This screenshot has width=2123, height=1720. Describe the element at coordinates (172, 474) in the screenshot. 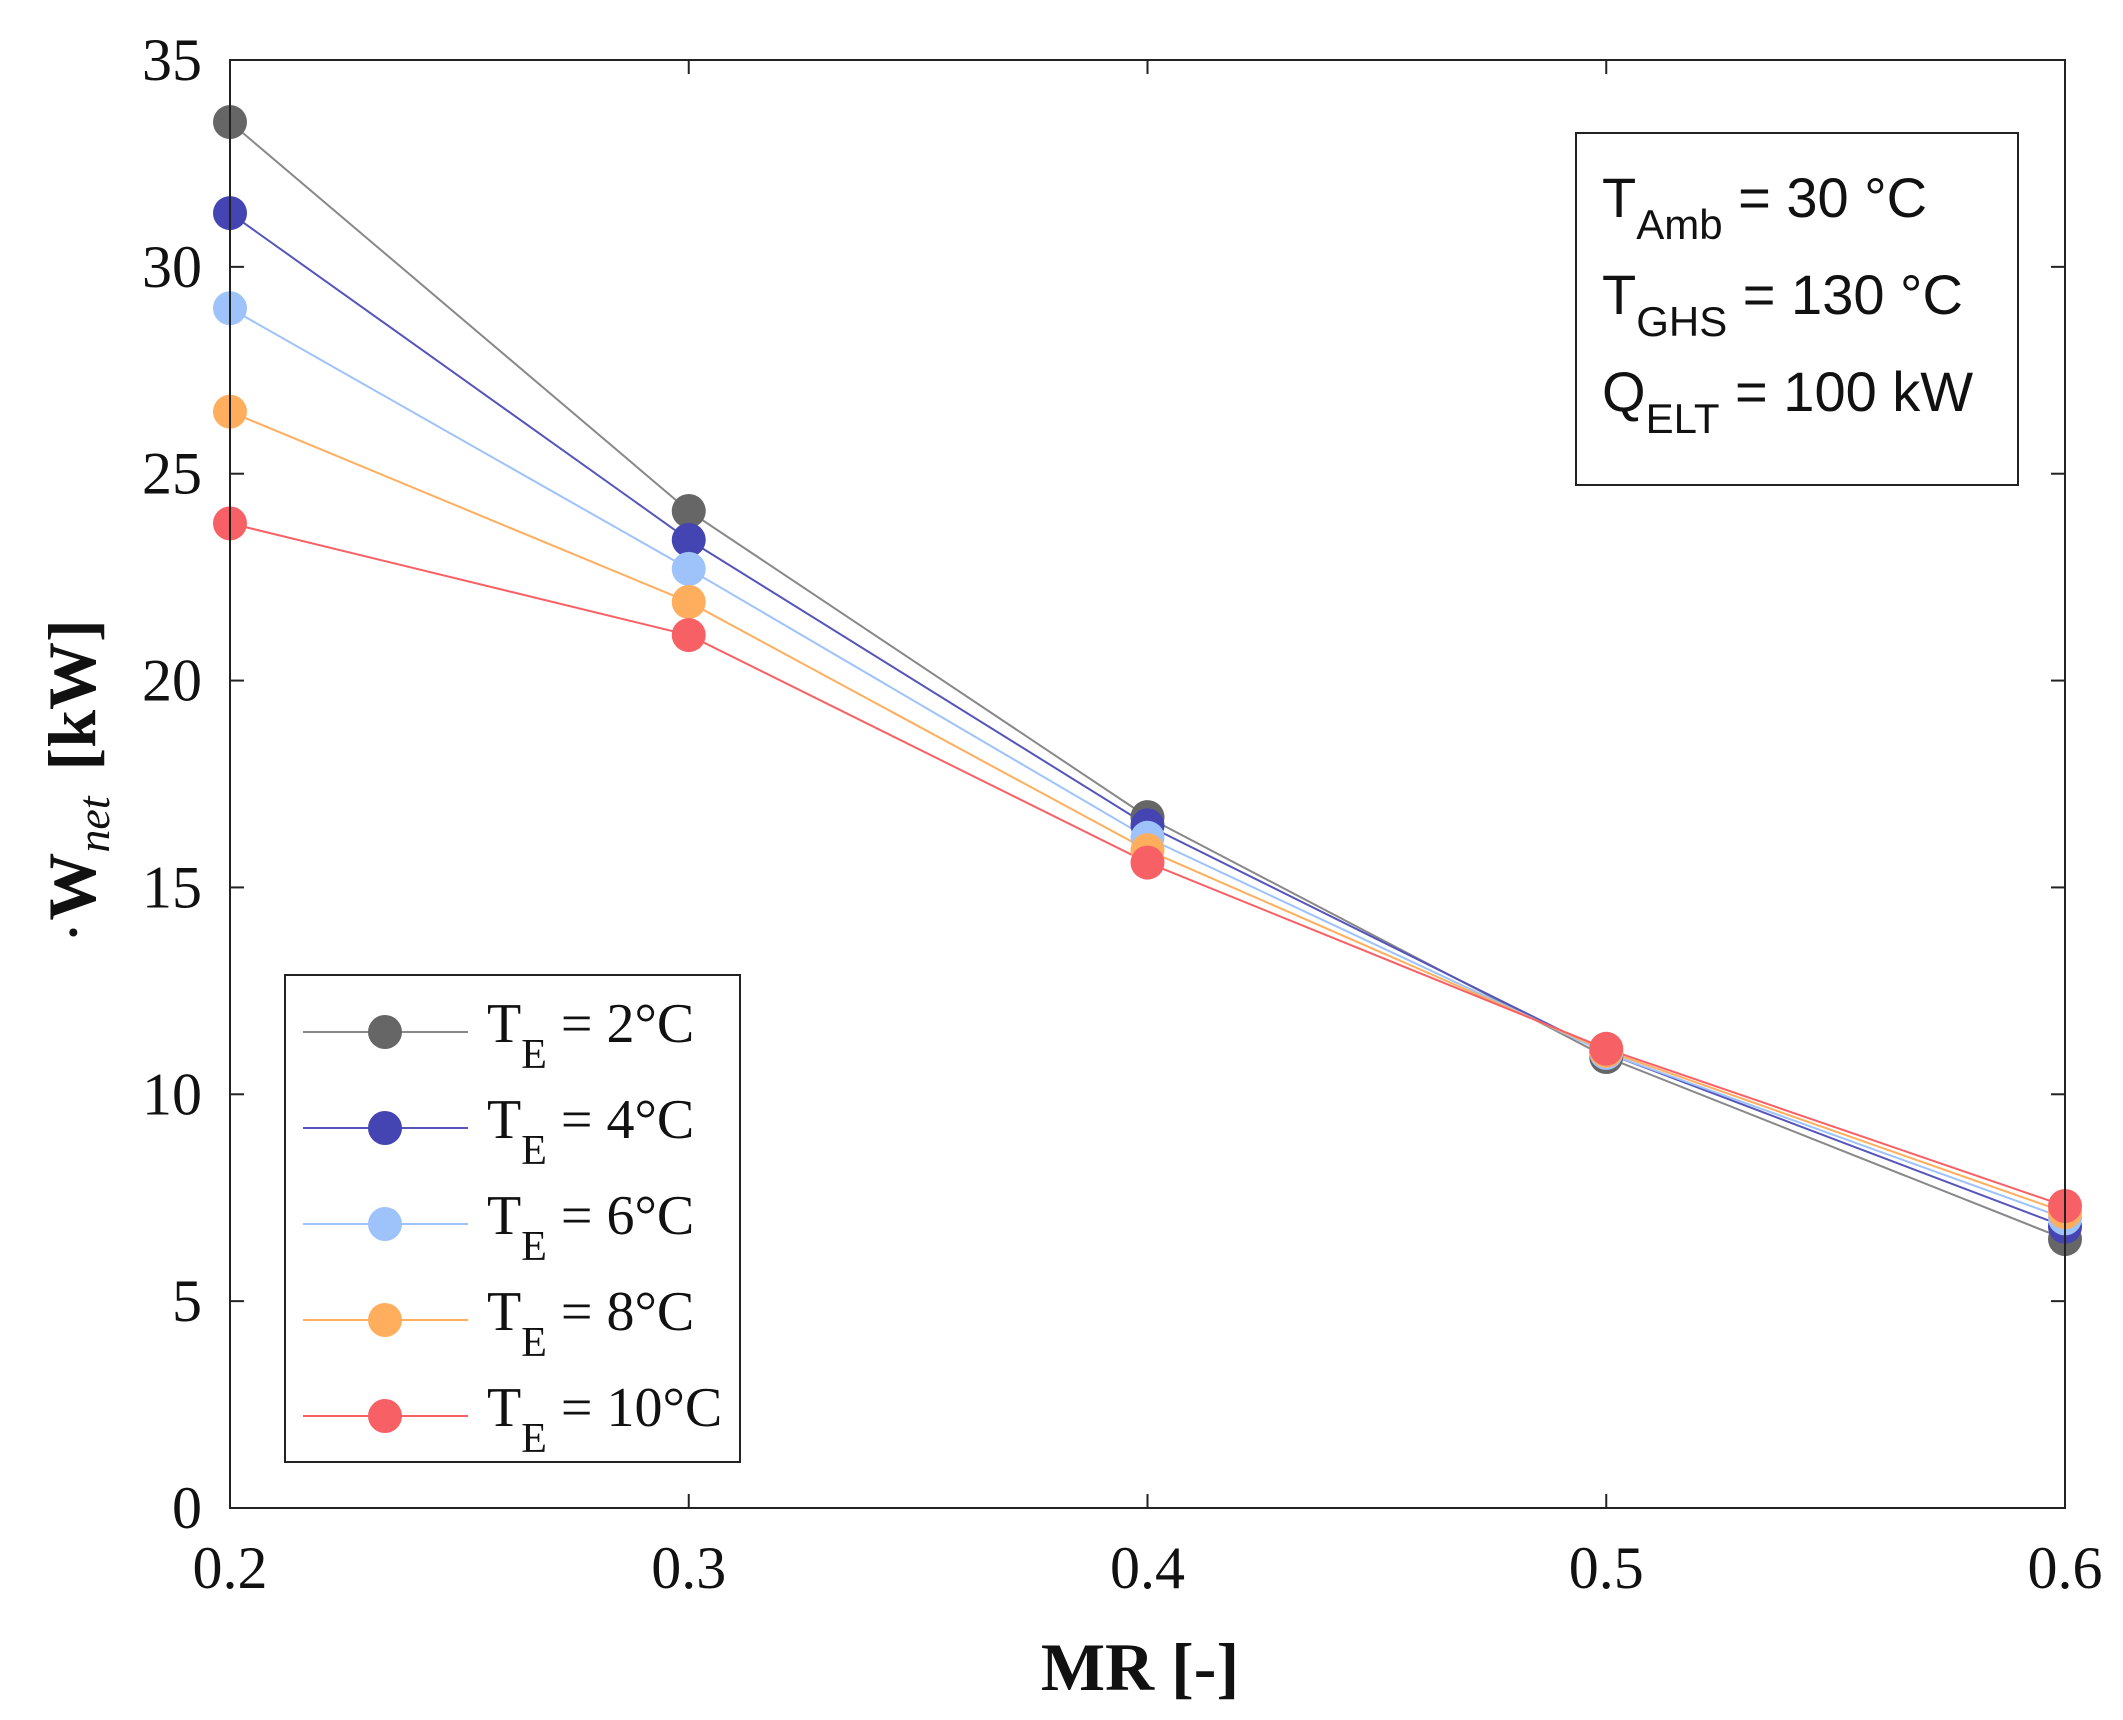

I see `y-tick-label: 25` at that location.